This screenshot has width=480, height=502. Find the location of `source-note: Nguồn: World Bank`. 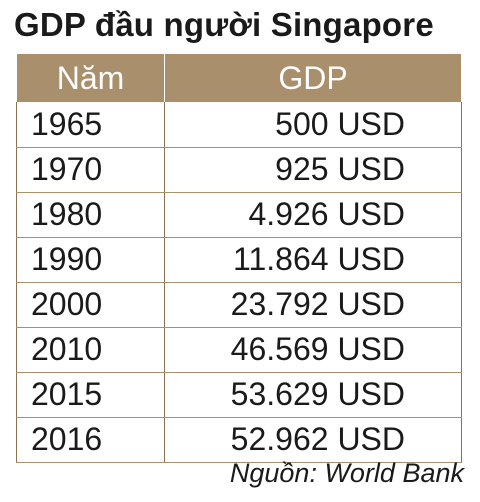

source-note: Nguồn: World Bank is located at coordinates (346, 473).